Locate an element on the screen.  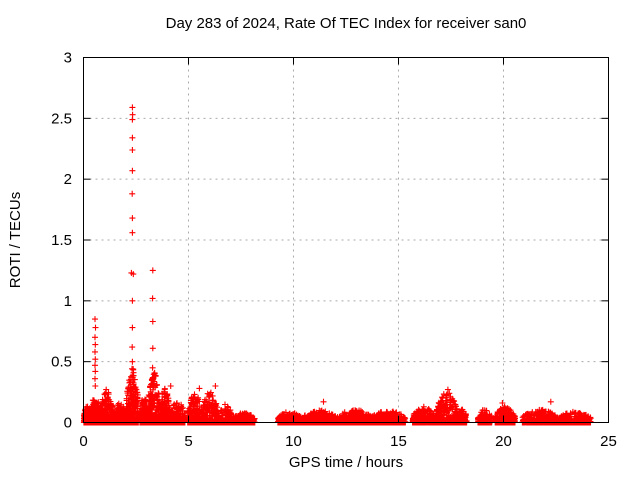
y-tick-label: 0.5 is located at coordinates (61, 362).